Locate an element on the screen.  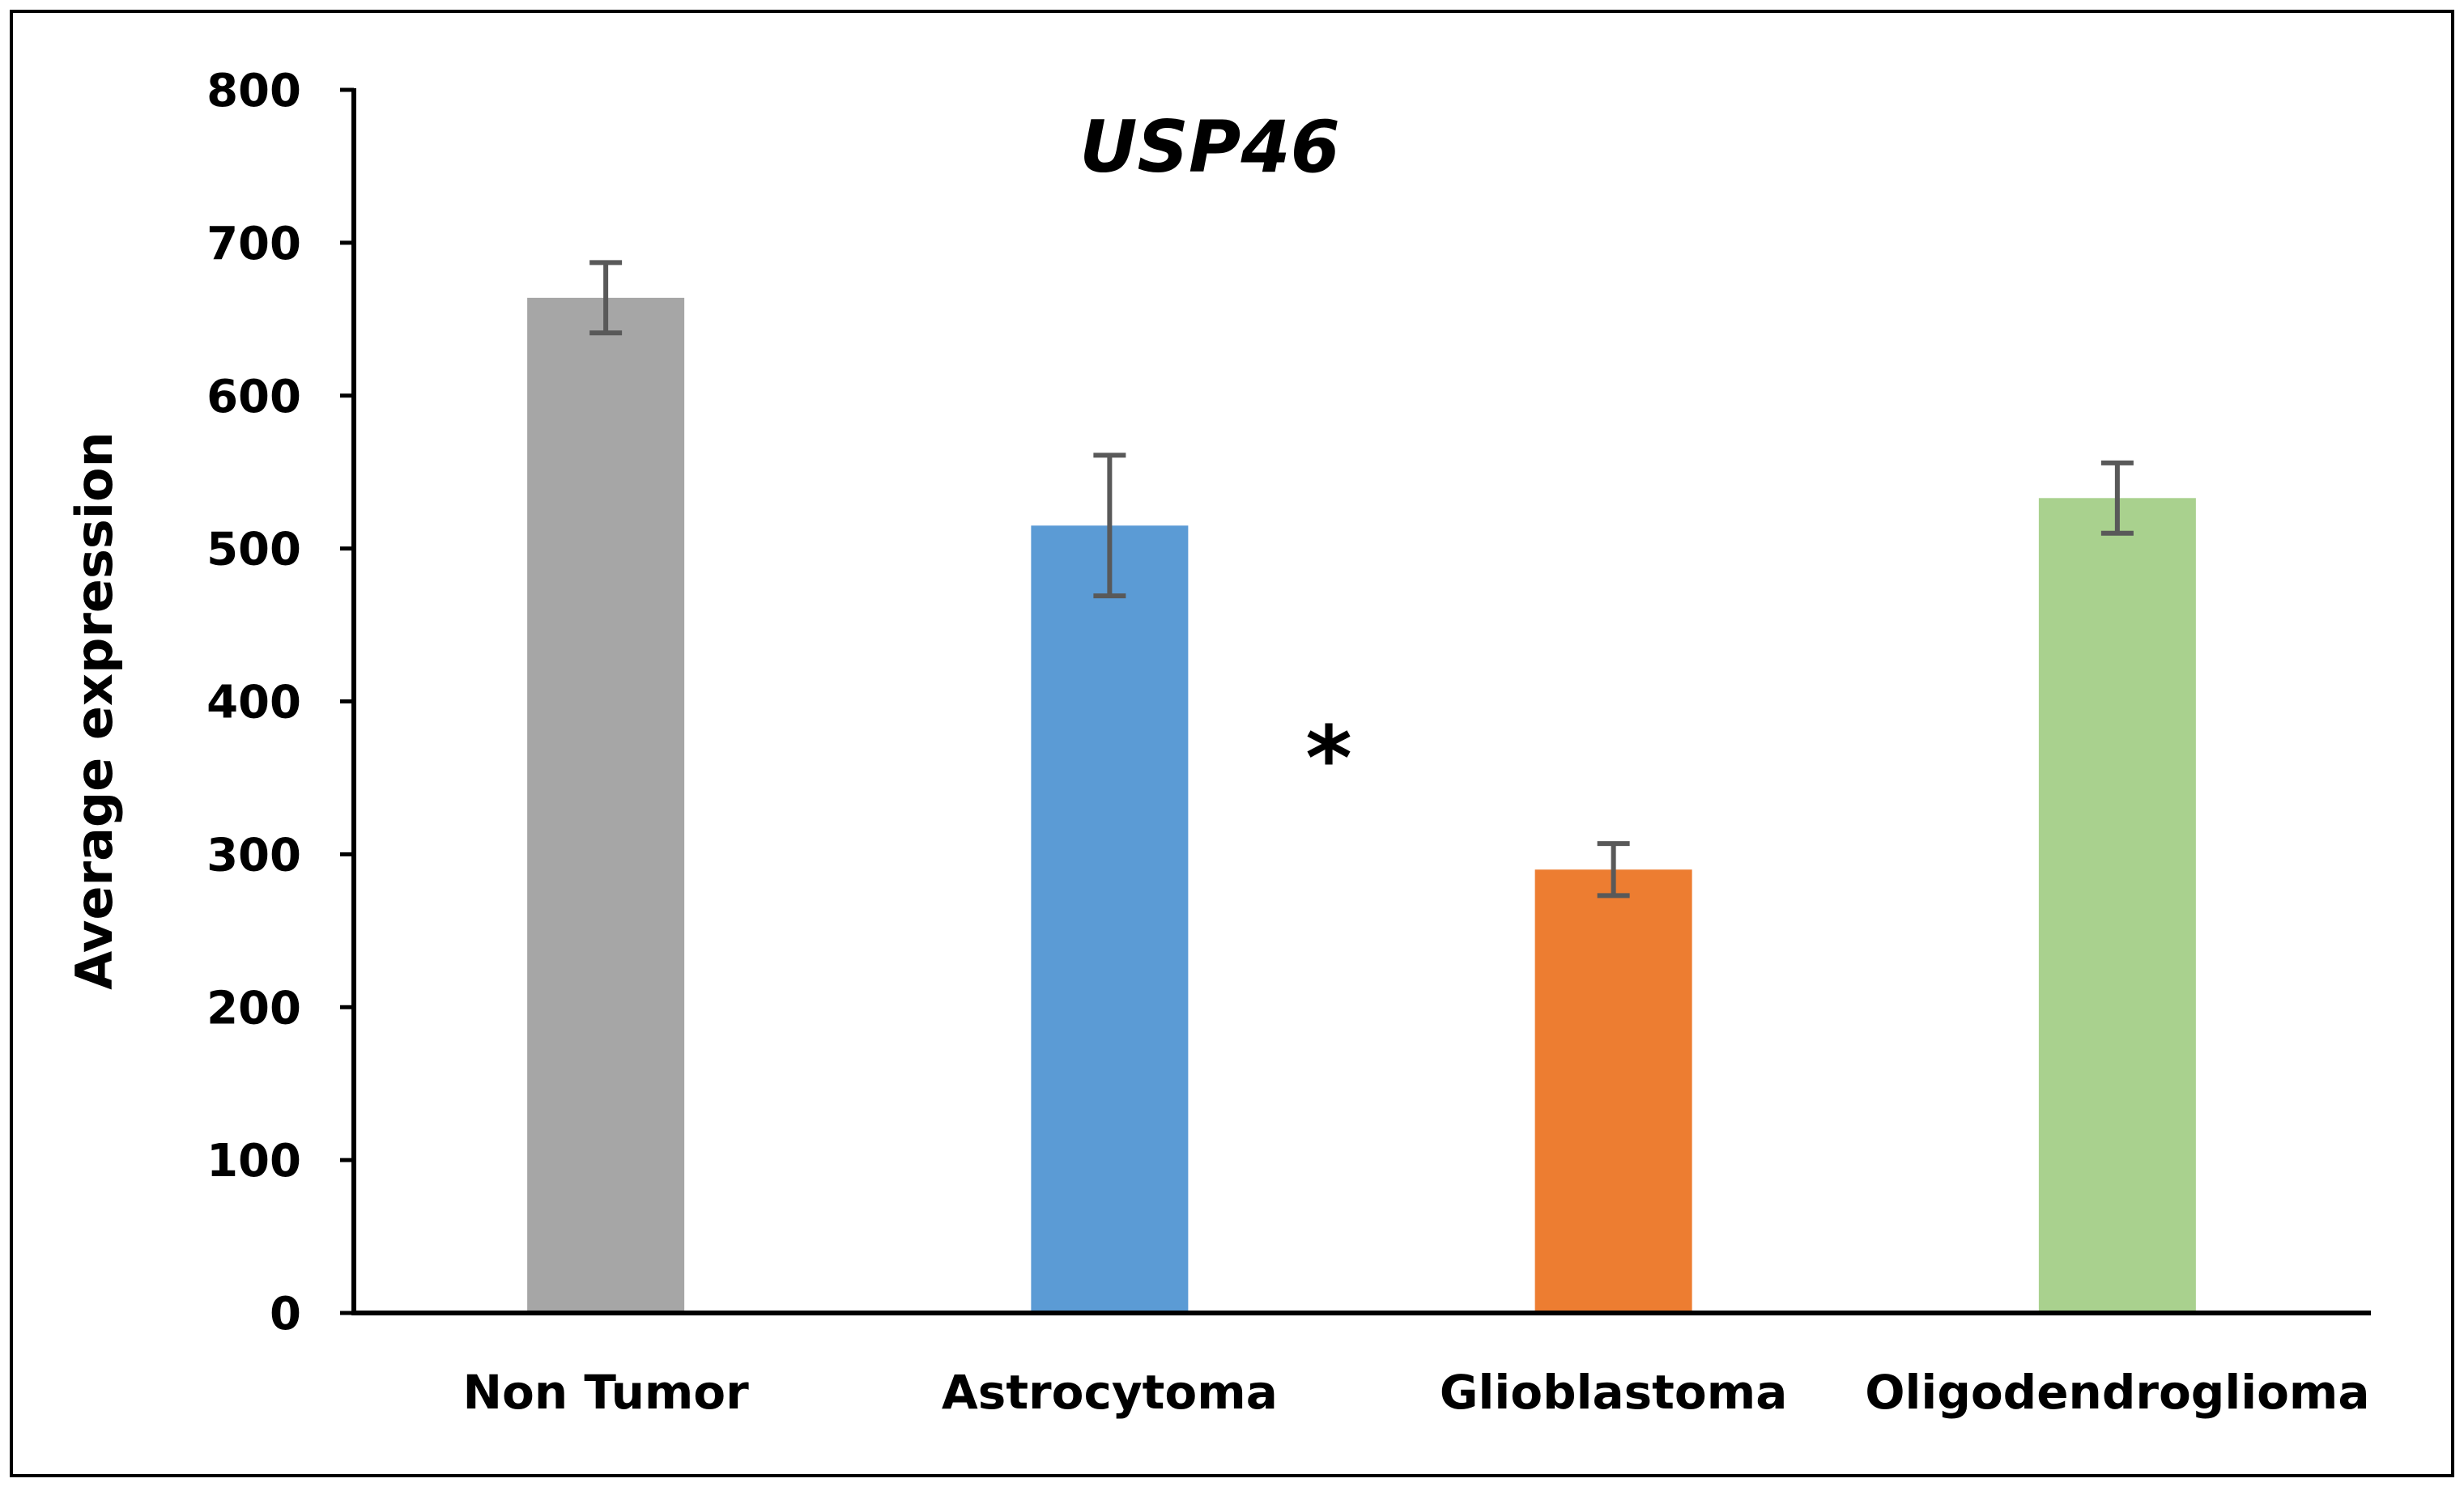
bar-glioblastoma is located at coordinates (1613, 1091).